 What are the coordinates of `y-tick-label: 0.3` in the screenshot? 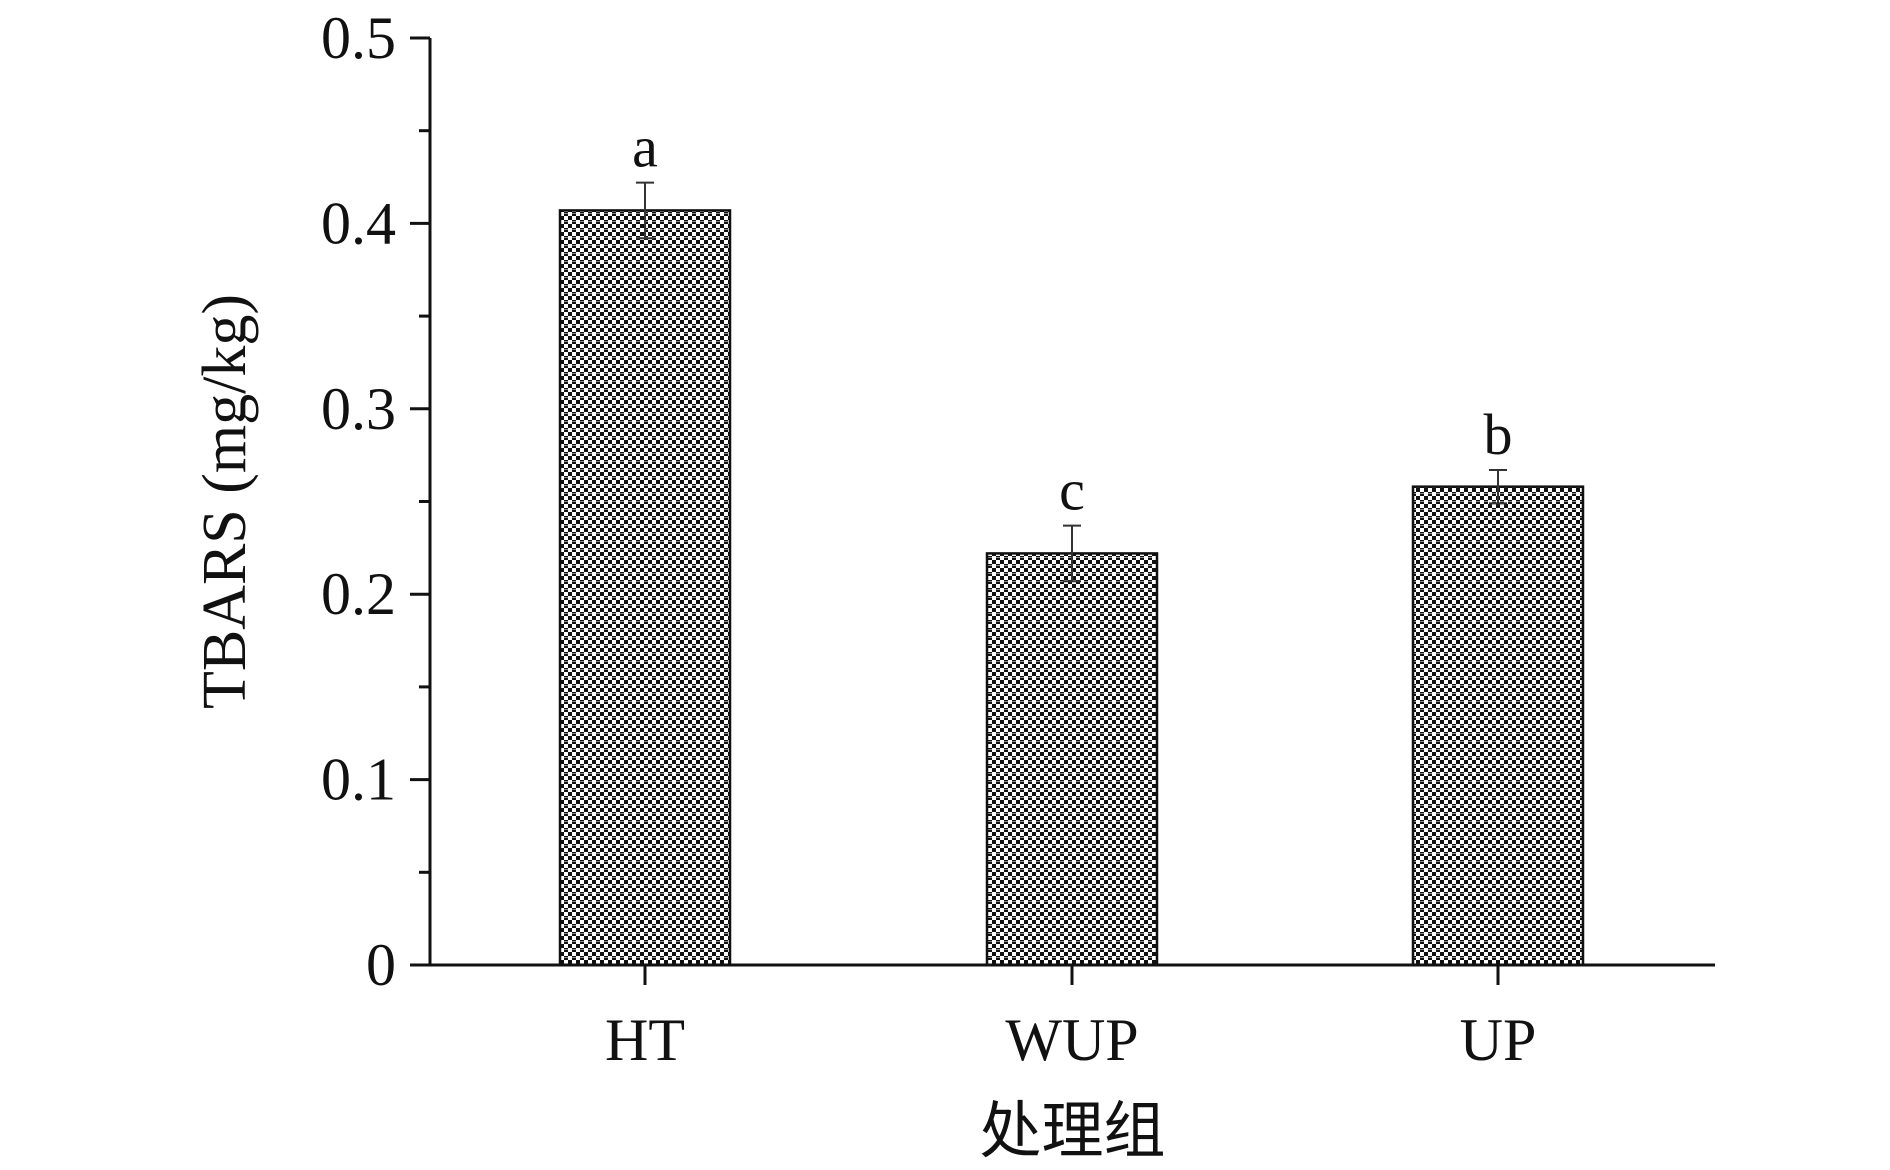 It's located at (358, 409).